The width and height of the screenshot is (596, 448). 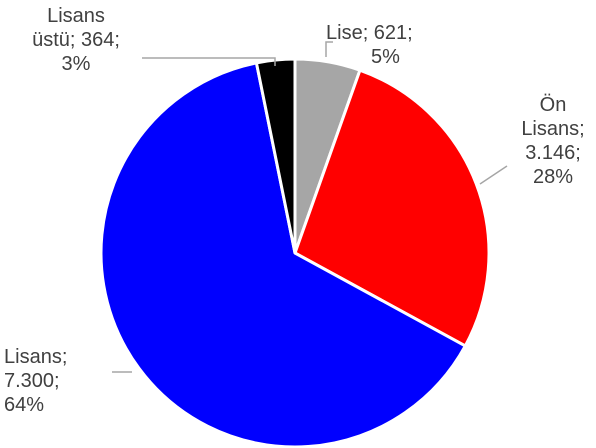 What do you see at coordinates (76, 40) in the screenshot?
I see `data-label-lisans-ustu: Lisans üstü; 364; 3%` at bounding box center [76, 40].